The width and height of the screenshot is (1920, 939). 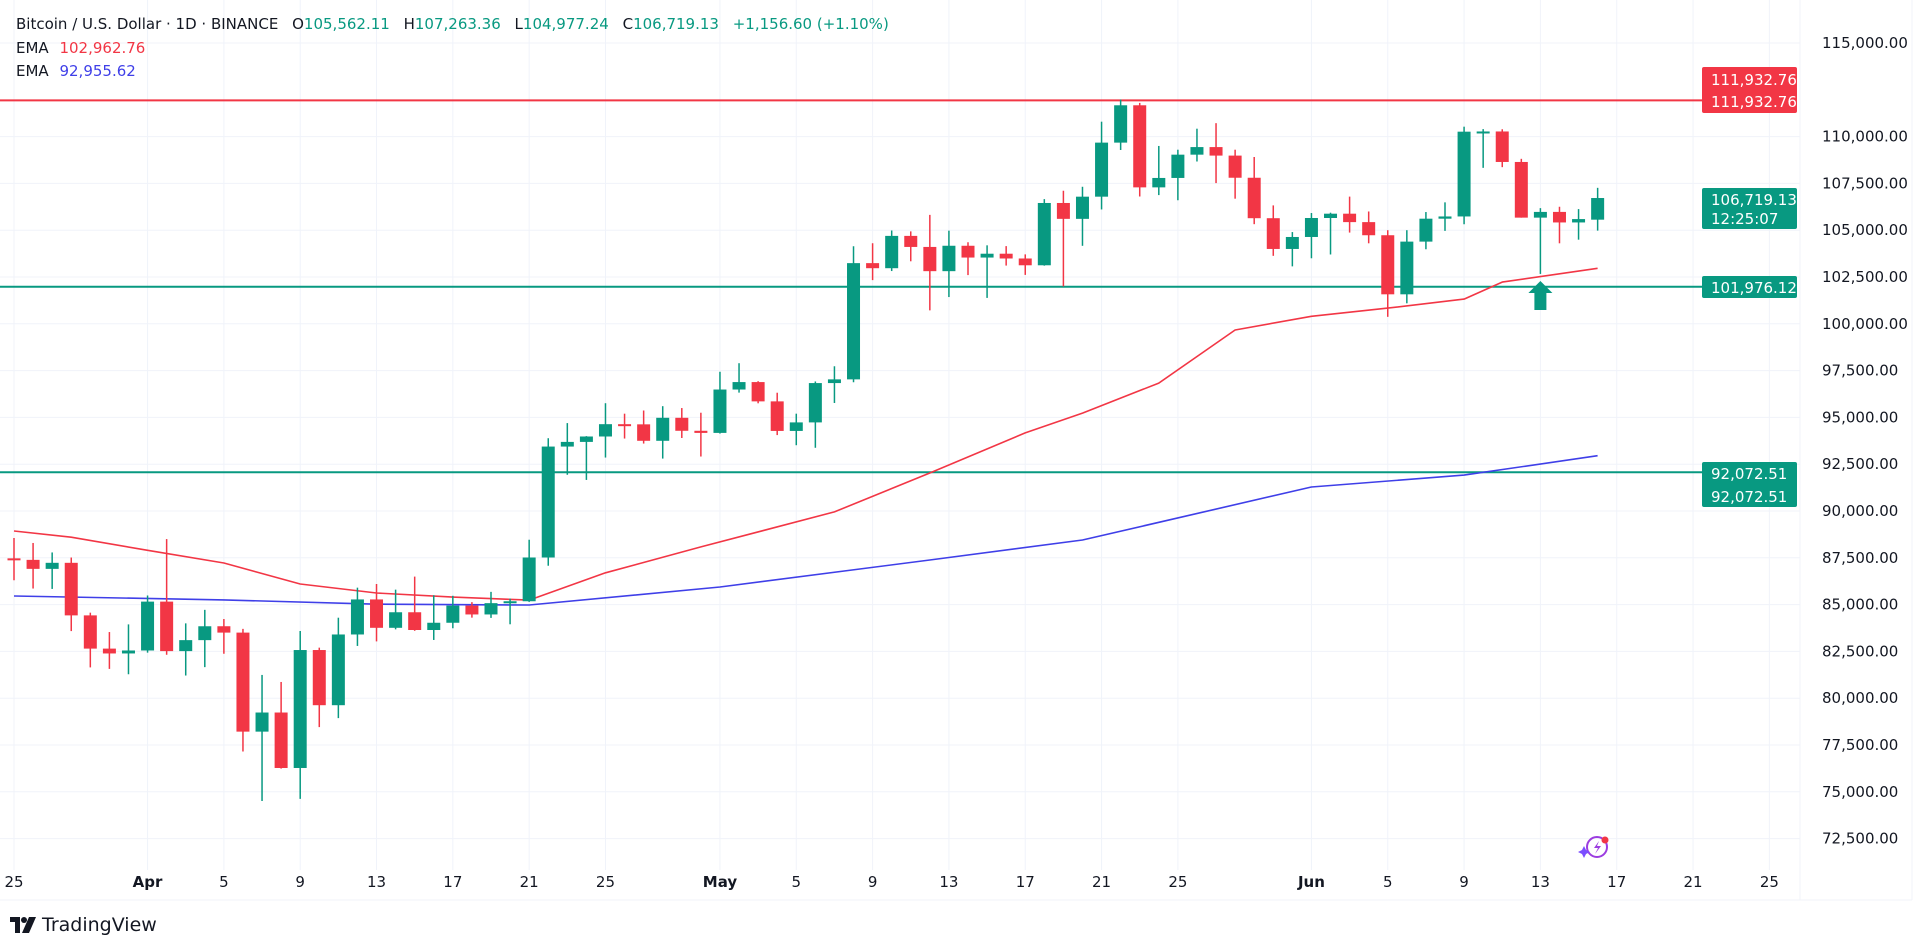 I want to click on tradingview-logo-icon, so click(x=23, y=925).